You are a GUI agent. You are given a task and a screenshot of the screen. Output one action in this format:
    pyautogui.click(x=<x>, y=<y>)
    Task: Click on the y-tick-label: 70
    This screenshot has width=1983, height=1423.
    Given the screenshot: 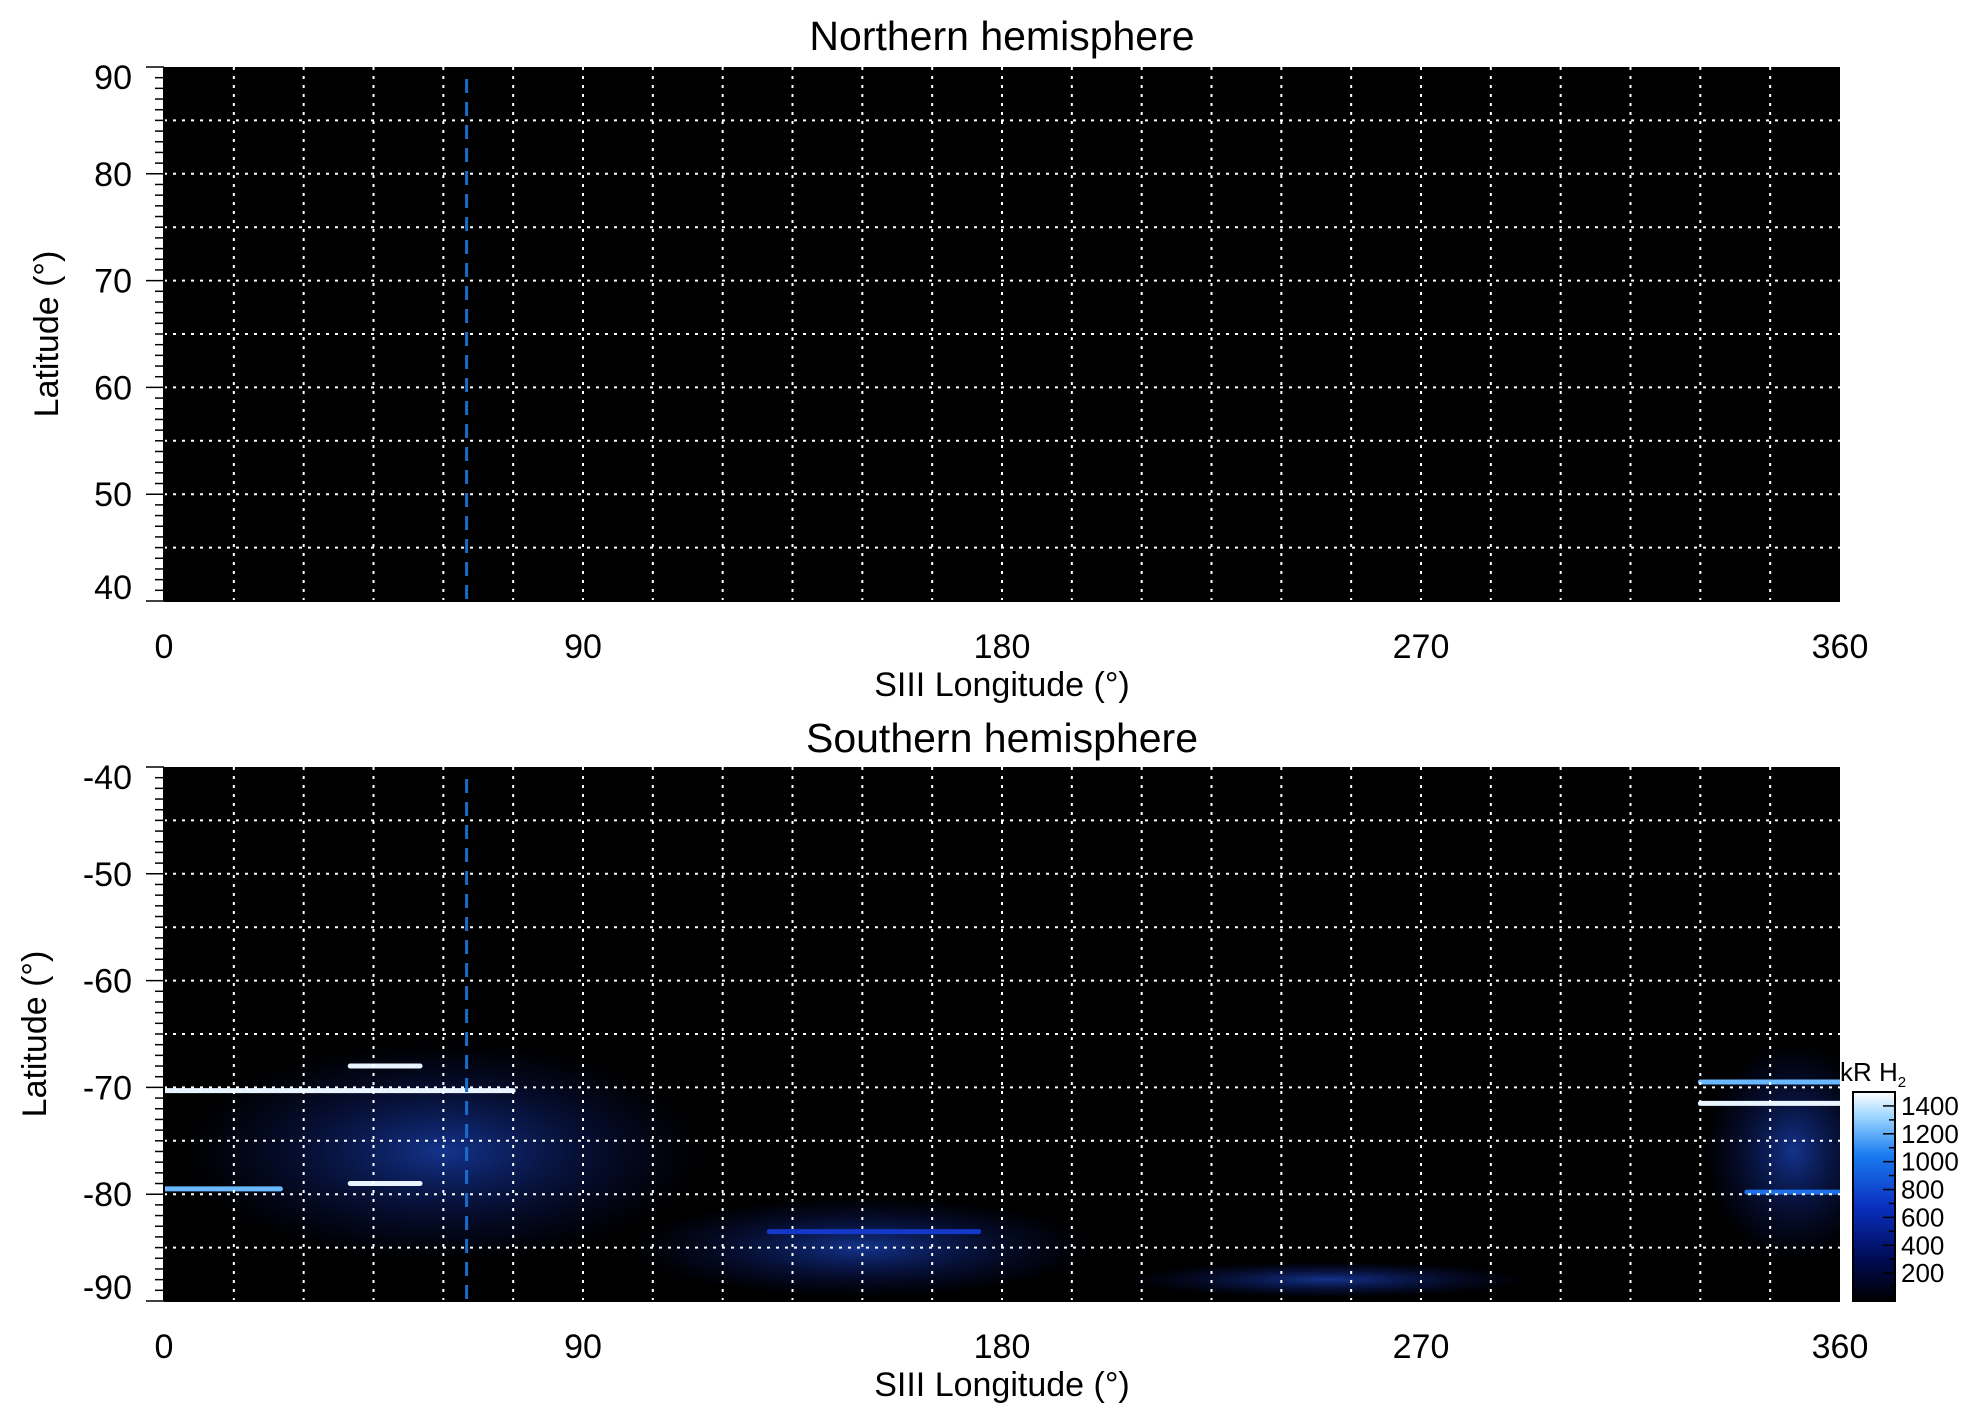 What is the action you would take?
    pyautogui.click(x=113, y=282)
    